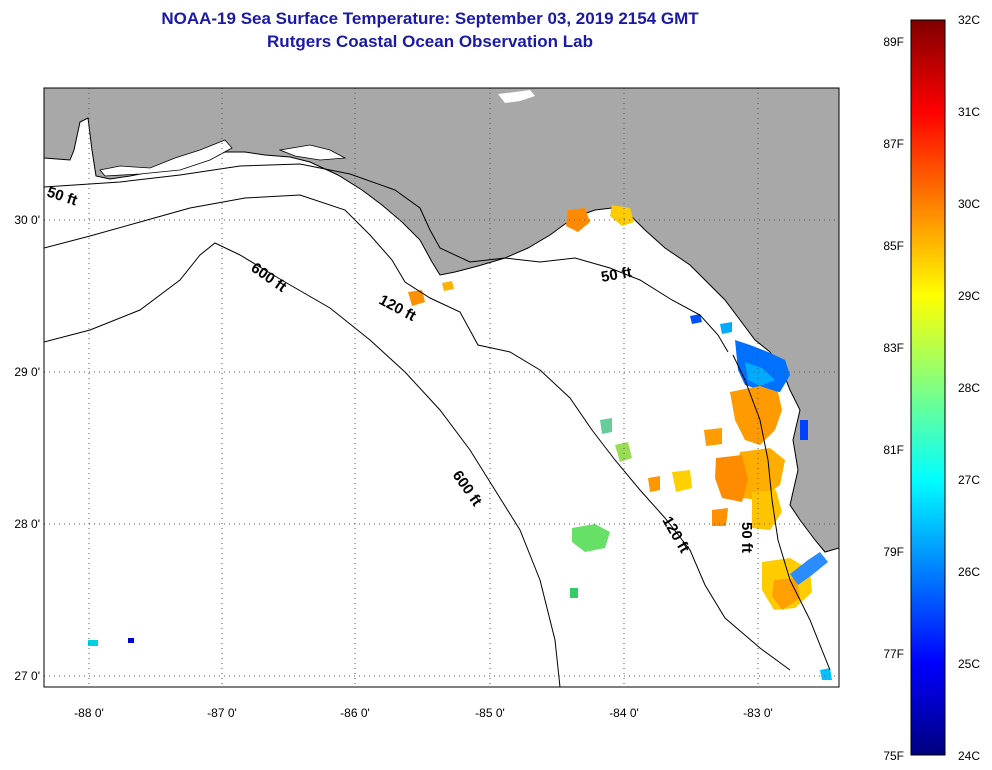 The height and width of the screenshot is (770, 992). Describe the element at coordinates (893, 654) in the screenshot. I see `fahrenheit-label: 77F` at that location.